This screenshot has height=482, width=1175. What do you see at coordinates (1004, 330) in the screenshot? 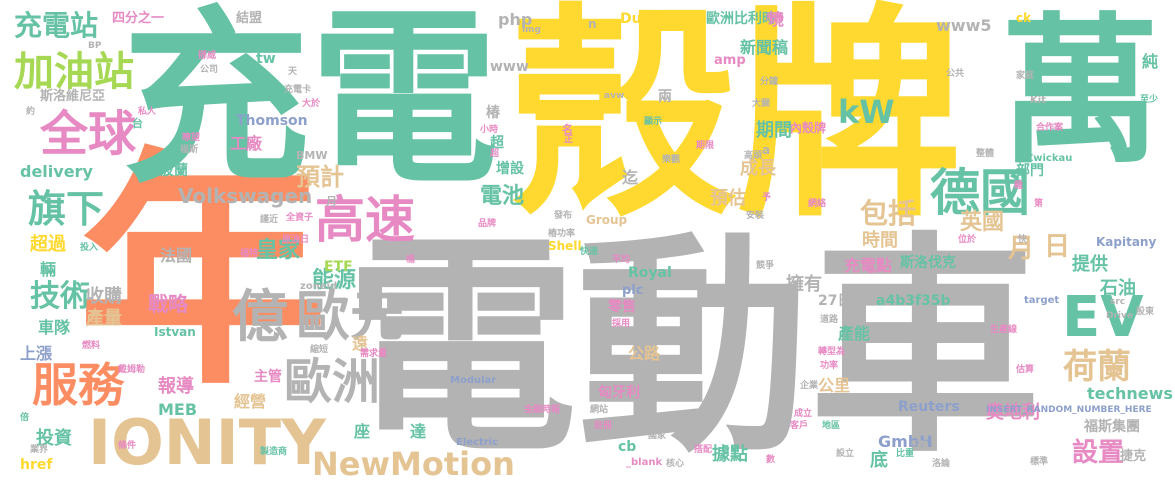
I see `word-cloud-word: 生產線` at bounding box center [1004, 330].